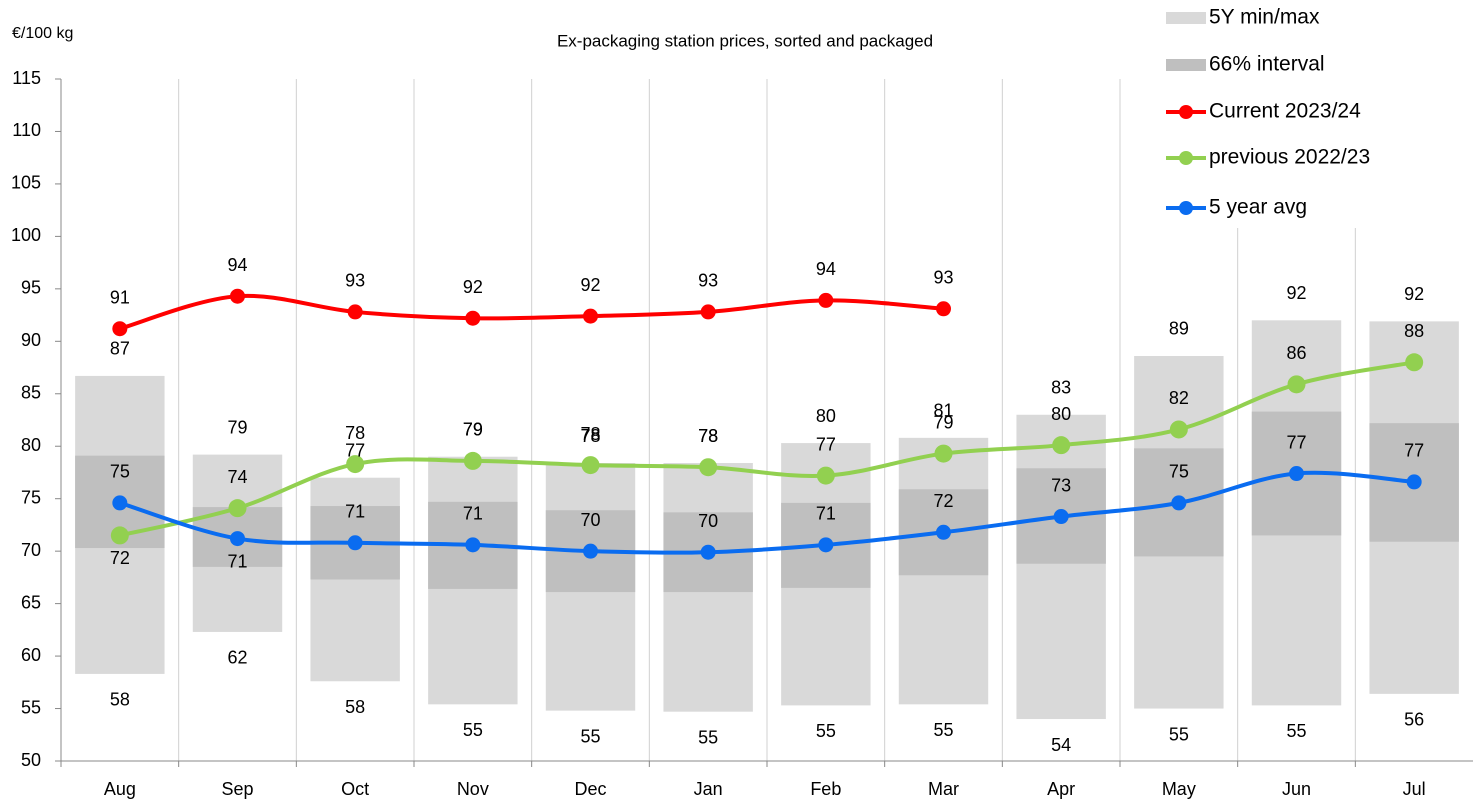 The image size is (1473, 805). Describe the element at coordinates (31, 445) in the screenshot. I see `y-tick-label: 80` at that location.